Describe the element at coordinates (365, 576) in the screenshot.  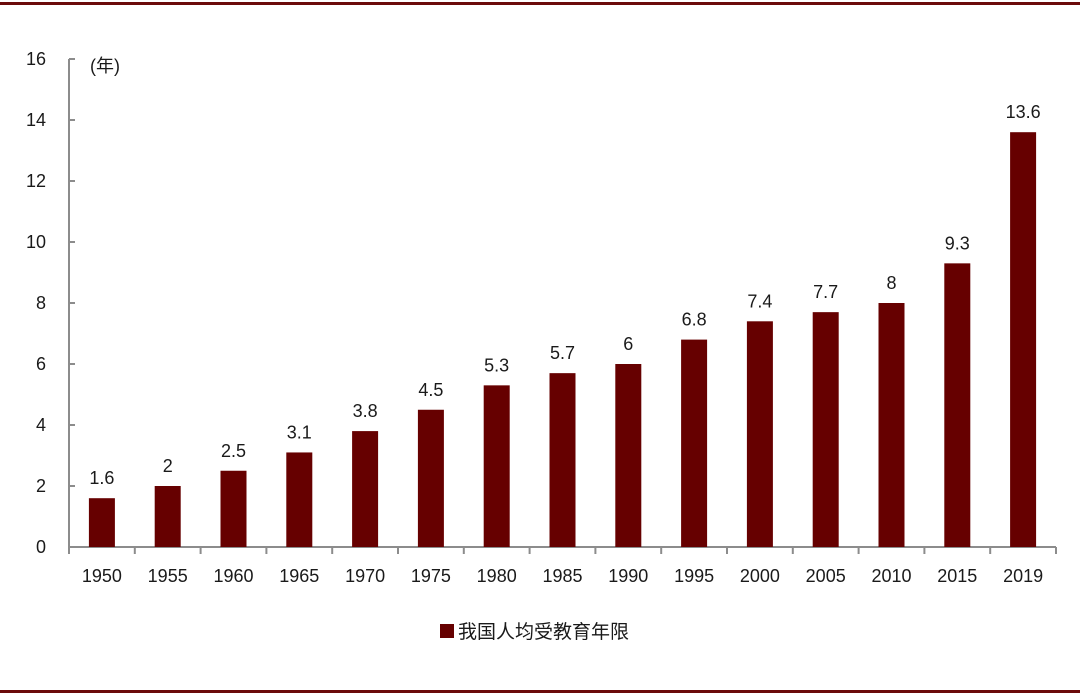
I see `x-tick-label: 1970` at that location.